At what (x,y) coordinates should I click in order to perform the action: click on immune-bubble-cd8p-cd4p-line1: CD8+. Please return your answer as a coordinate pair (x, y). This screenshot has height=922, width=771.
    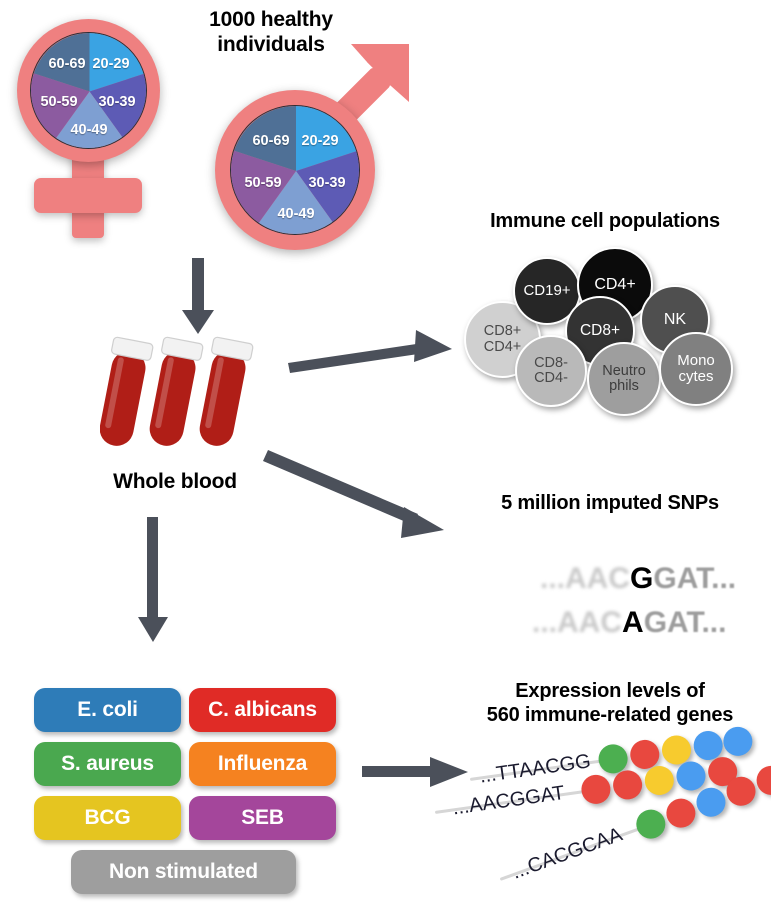
    Looking at the image, I should click on (502, 331).